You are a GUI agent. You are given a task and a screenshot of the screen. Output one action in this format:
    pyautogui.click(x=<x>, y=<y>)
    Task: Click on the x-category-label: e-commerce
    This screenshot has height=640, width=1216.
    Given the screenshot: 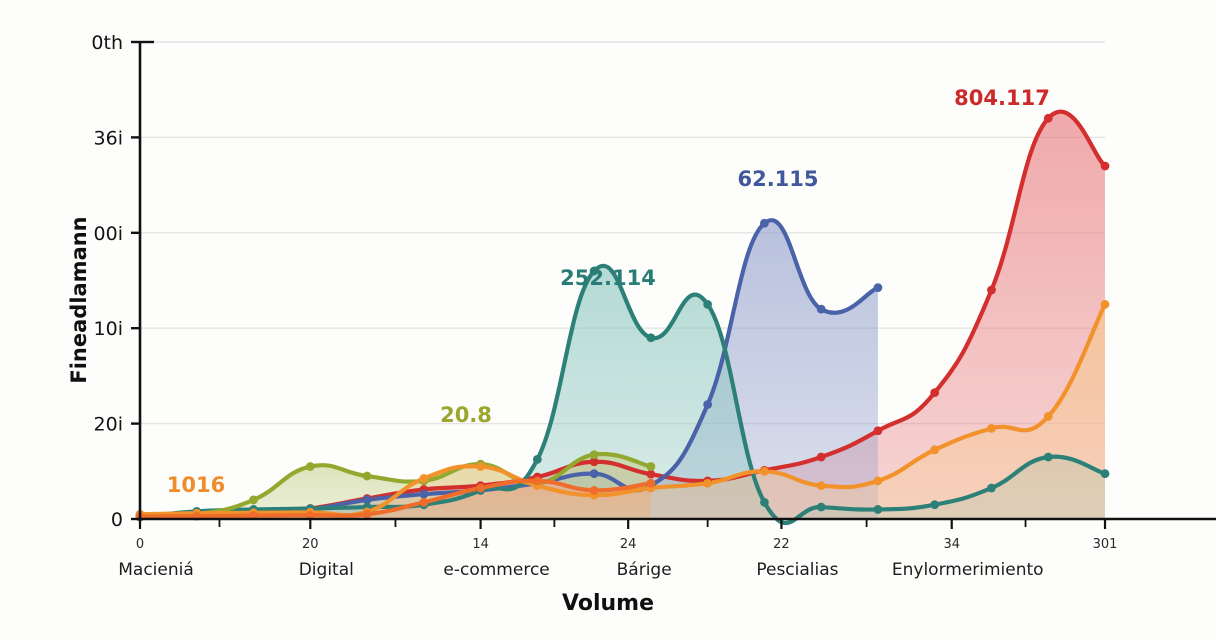 What is the action you would take?
    pyautogui.click(x=496, y=570)
    